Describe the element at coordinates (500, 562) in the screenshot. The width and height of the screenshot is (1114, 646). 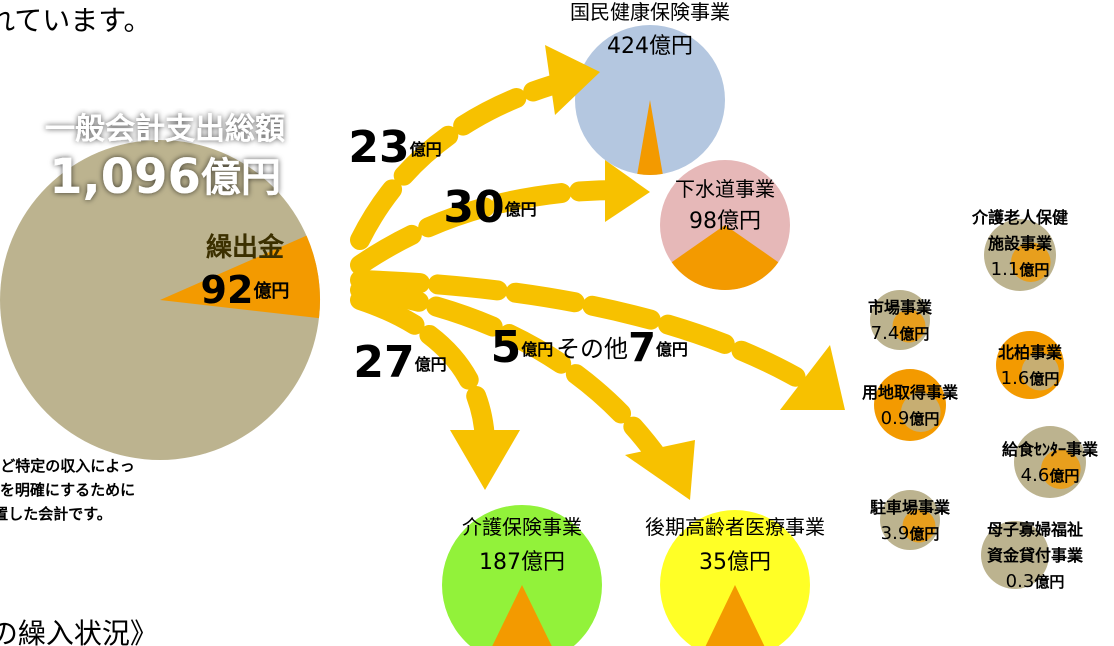
I see `text-part: 187` at that location.